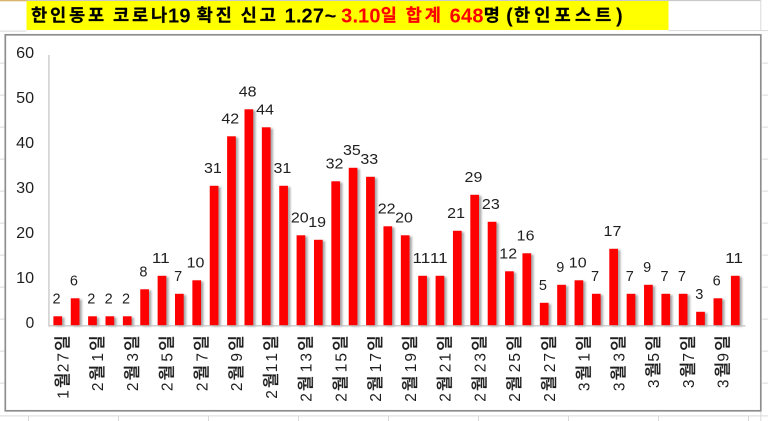 The image size is (768, 421). I want to click on svg-text: 17, so click(613, 232).